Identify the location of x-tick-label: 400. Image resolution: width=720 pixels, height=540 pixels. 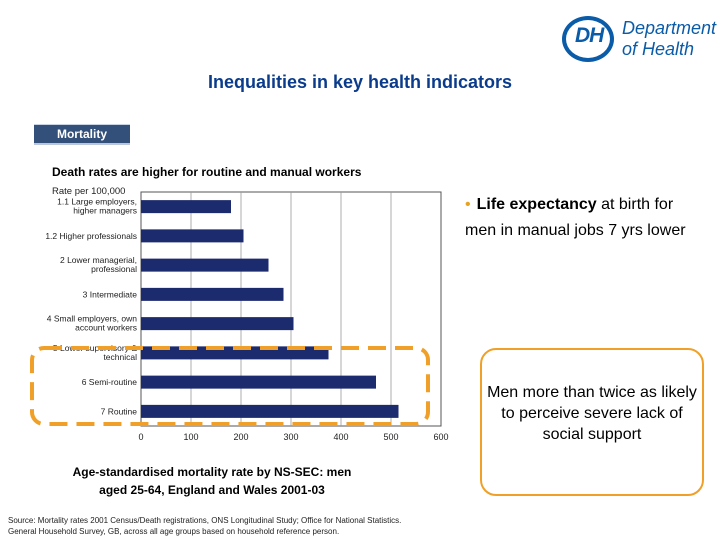
(340, 437).